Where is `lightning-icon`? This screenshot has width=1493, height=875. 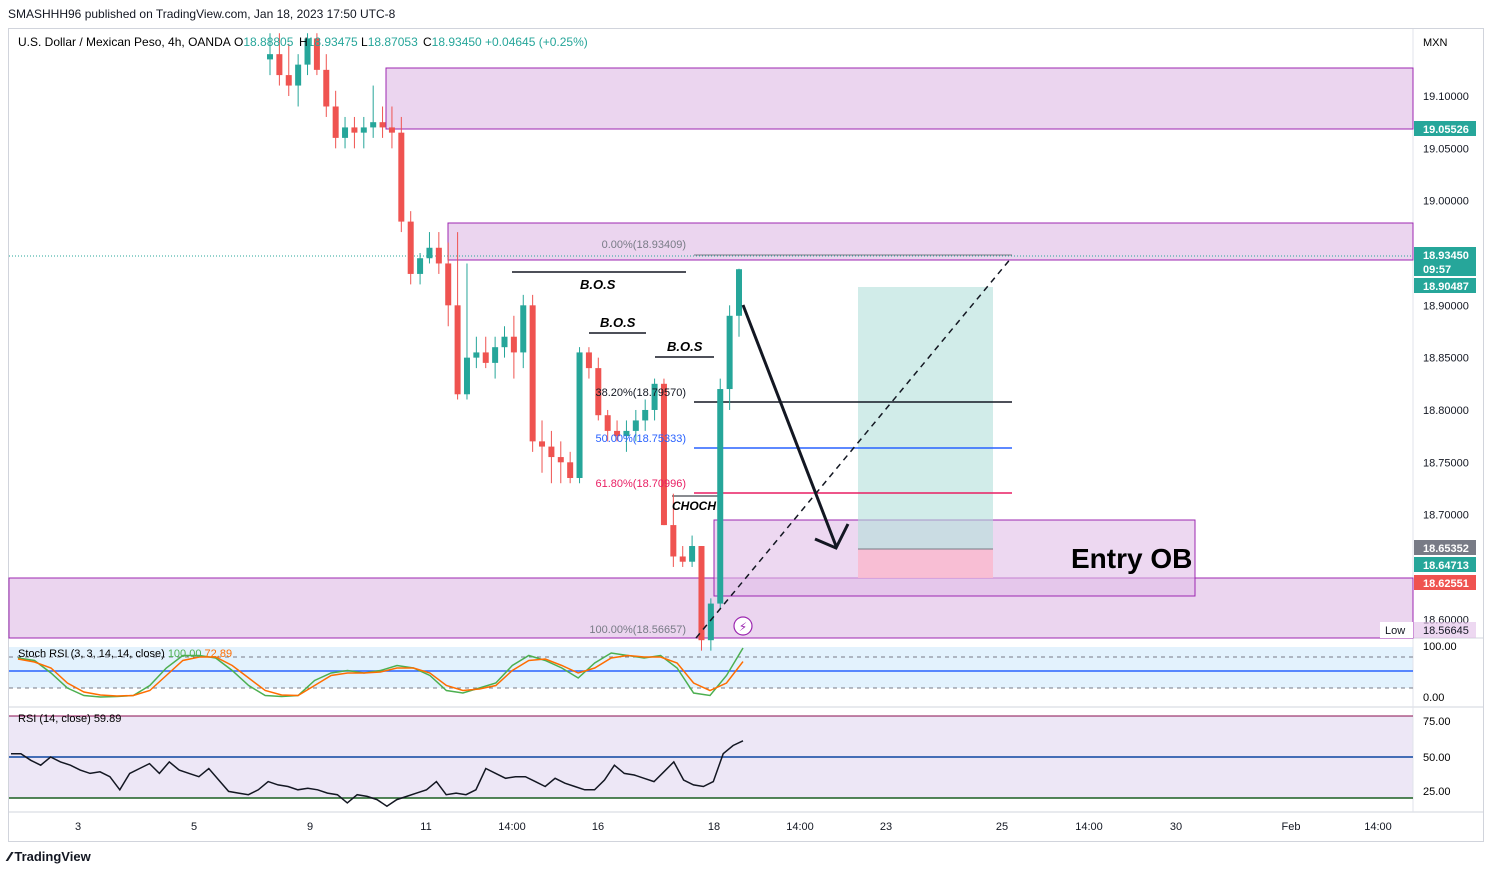 lightning-icon is located at coordinates (743, 626).